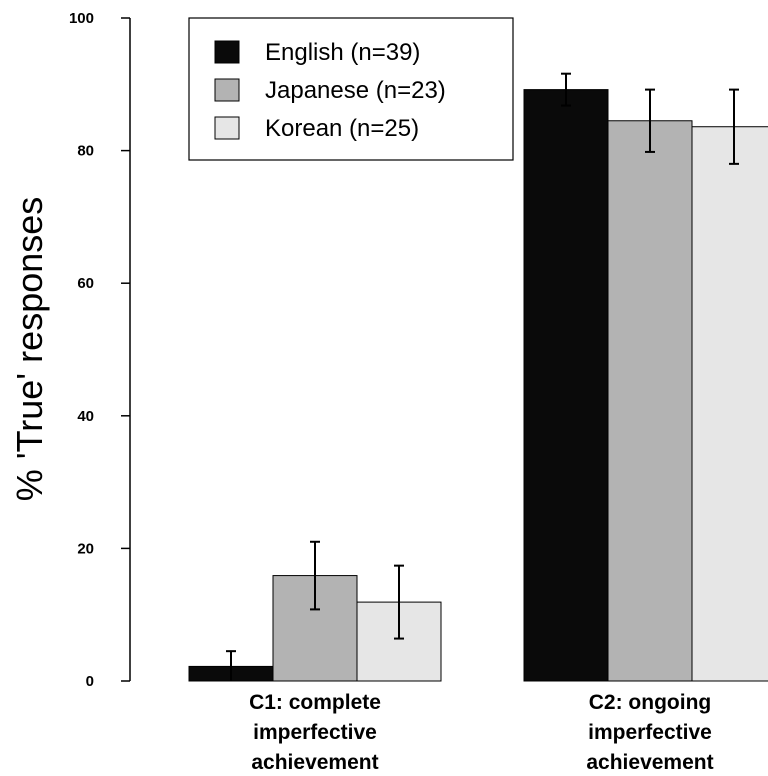  I want to click on y-tick-label: 100, so click(81, 18).